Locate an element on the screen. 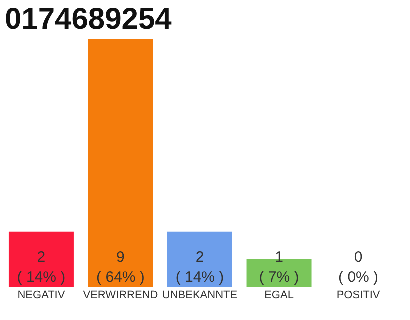  chart-title: 0174689254 is located at coordinates (88, 19).